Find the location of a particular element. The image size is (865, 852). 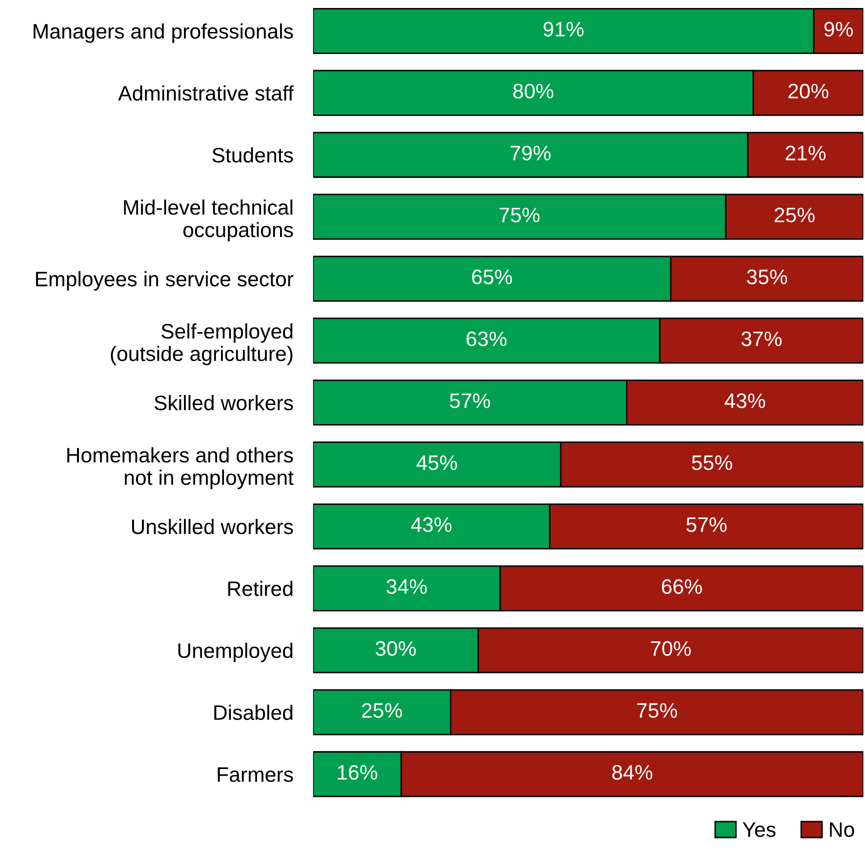

y-tick-label: Employees in service sector is located at coordinates (165, 281).